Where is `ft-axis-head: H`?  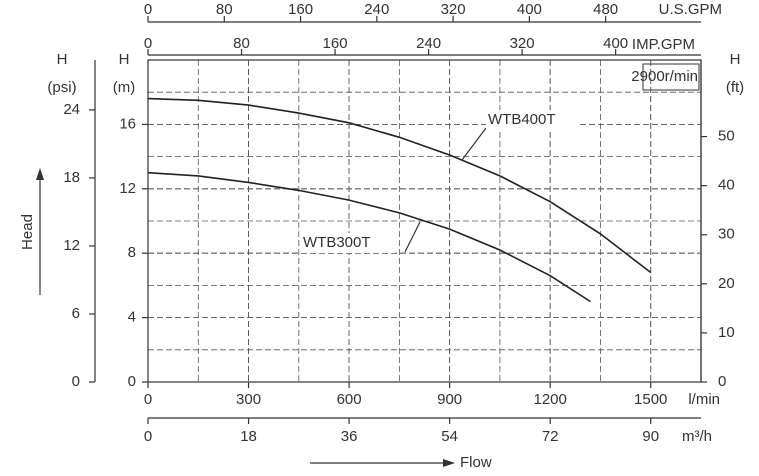
ft-axis-head: H is located at coordinates (735, 59).